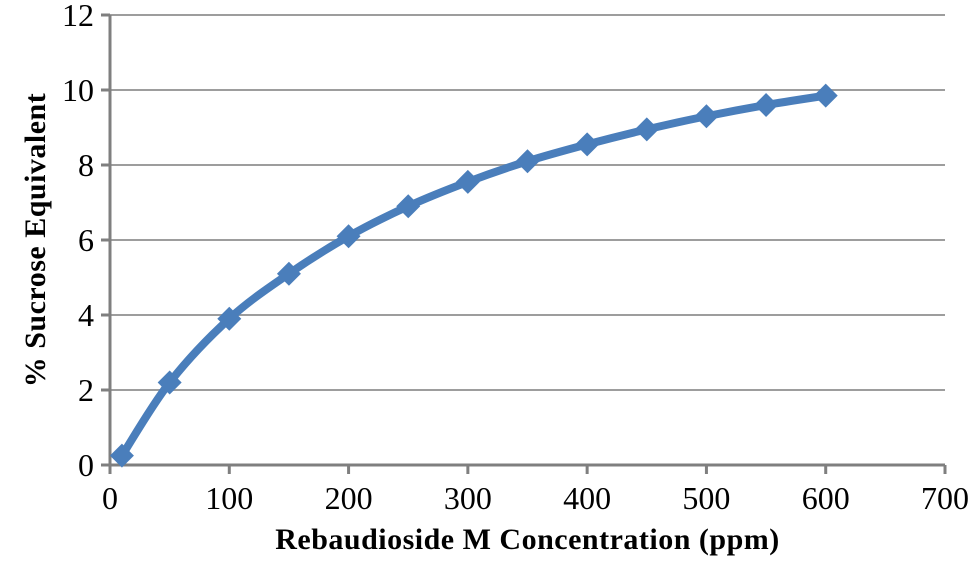  Describe the element at coordinates (826, 498) in the screenshot. I see `x-tick-label: 600` at that location.